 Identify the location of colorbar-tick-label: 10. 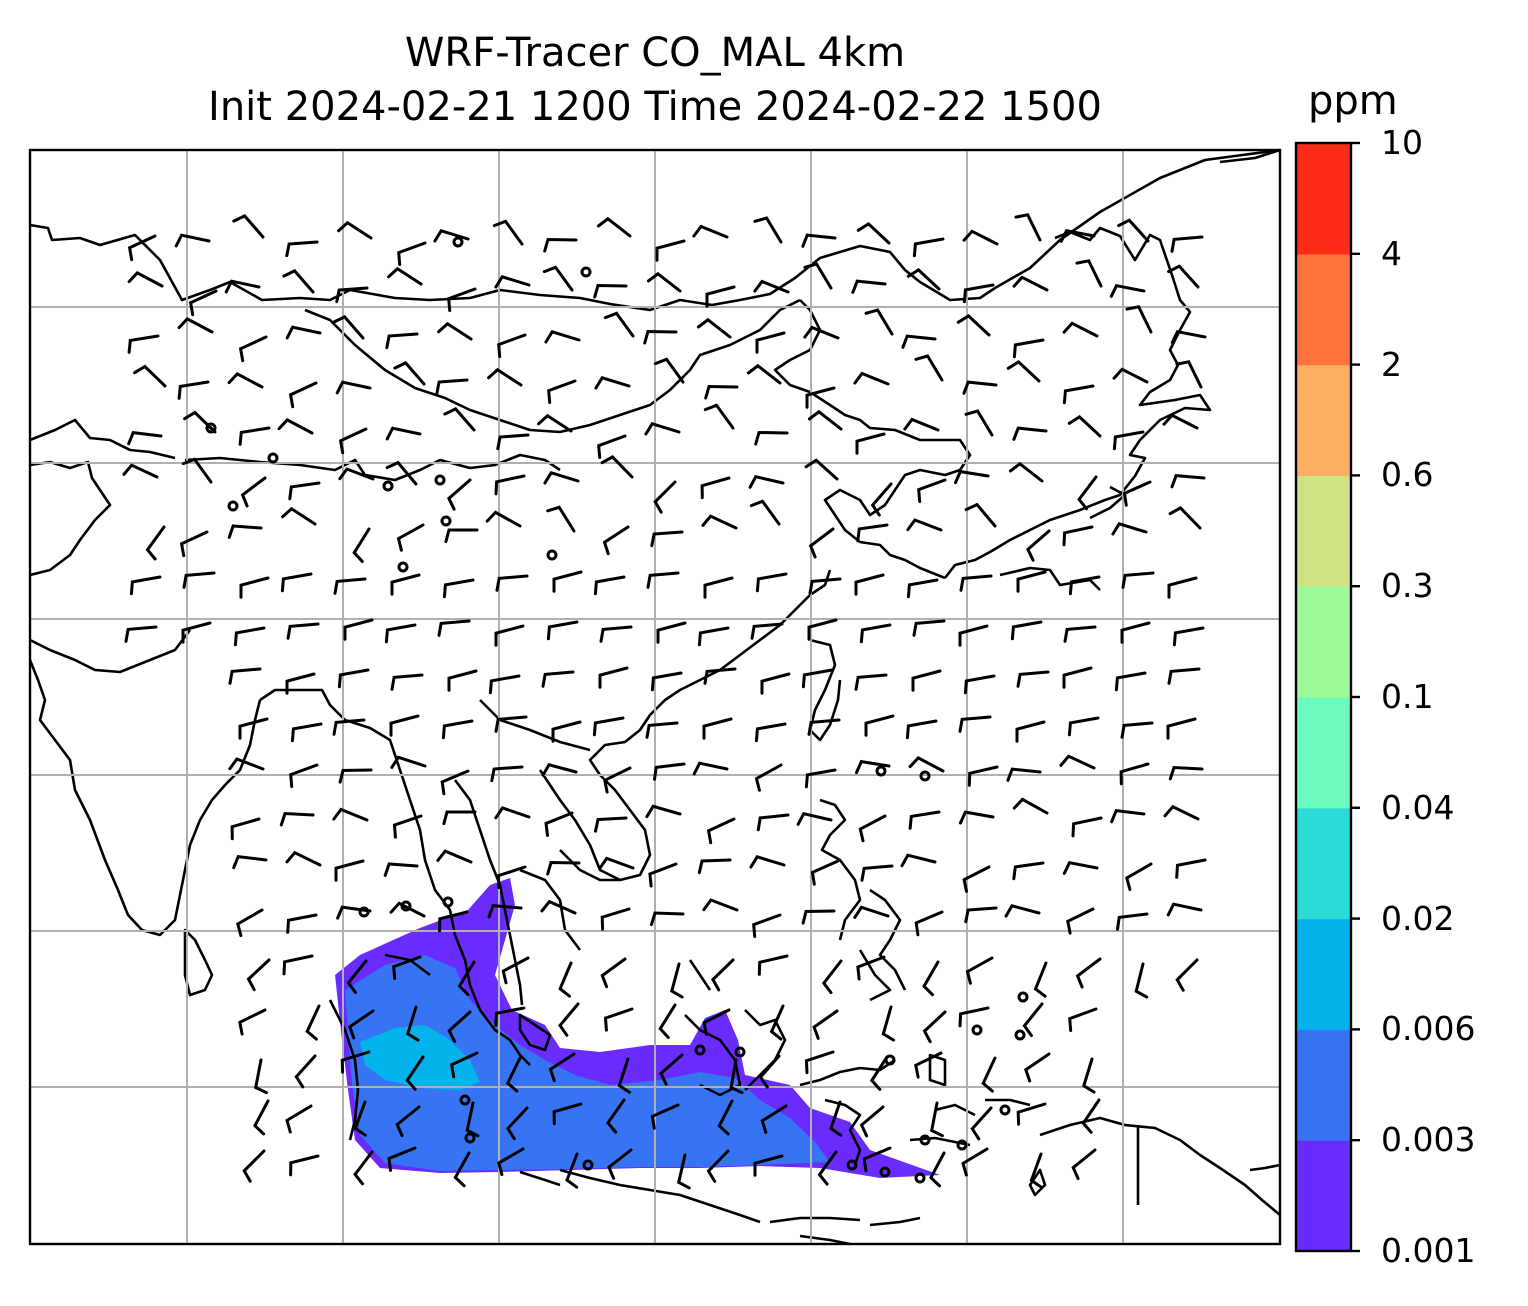
(1402, 142).